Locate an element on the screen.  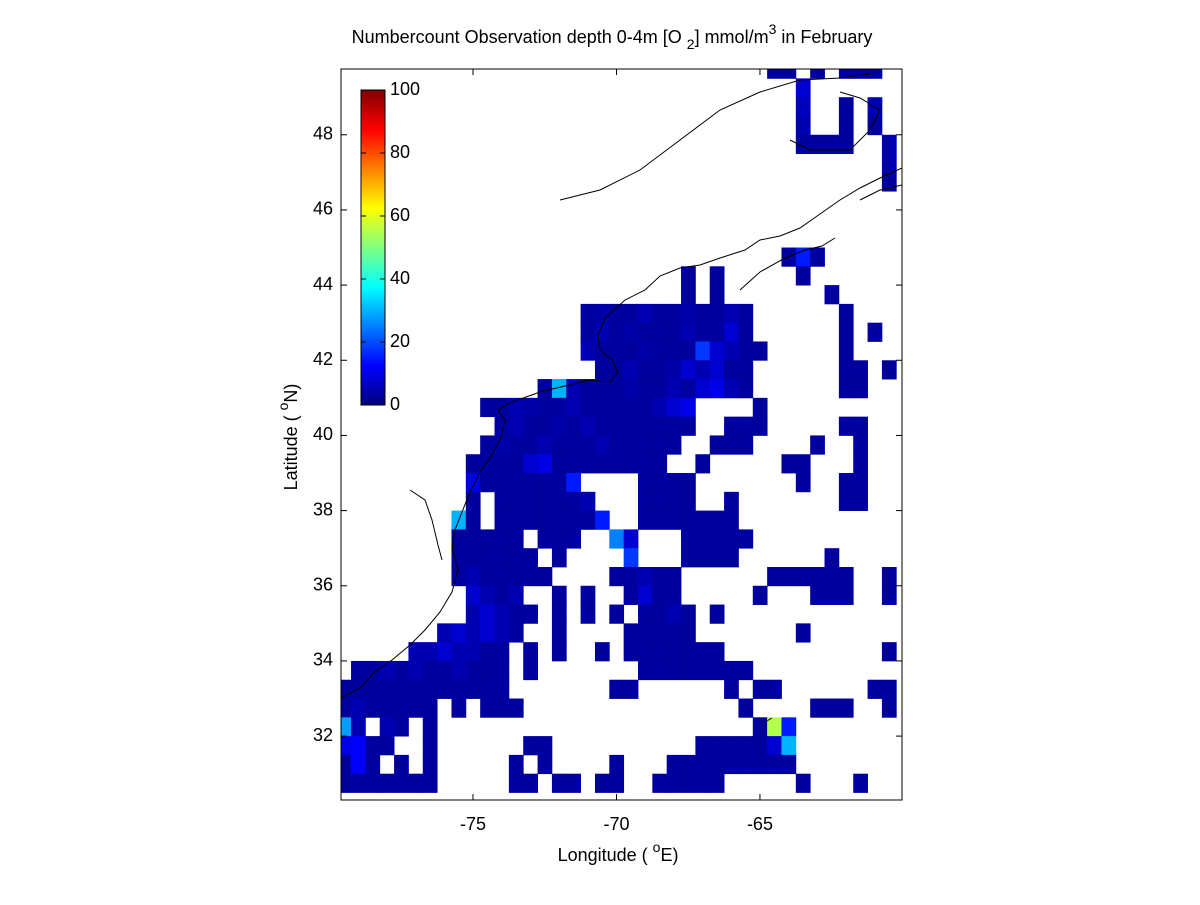
y-tick-label: 34 is located at coordinates (323, 660).